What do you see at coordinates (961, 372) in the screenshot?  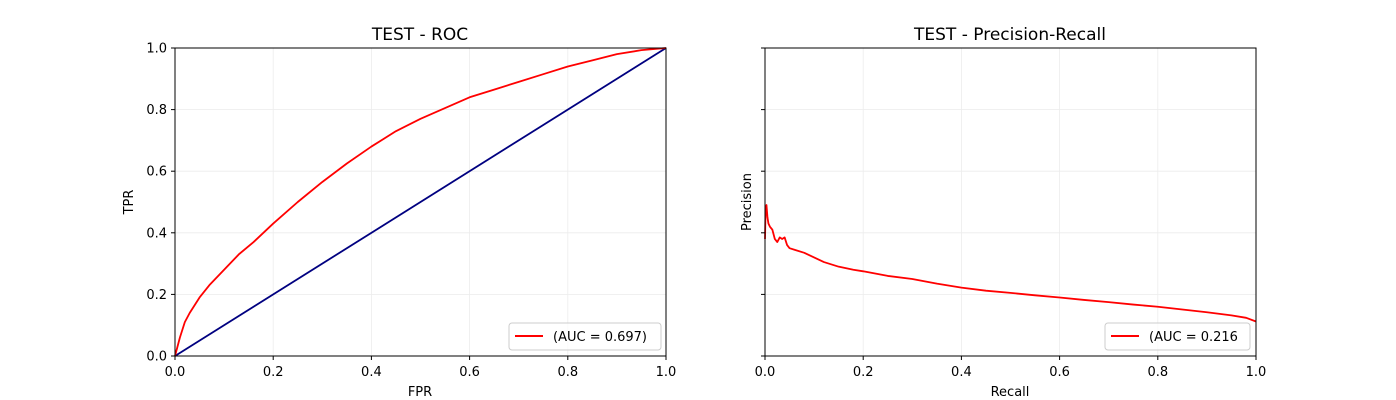 I see `pr-x-tick-label: 0.4` at bounding box center [961, 372].